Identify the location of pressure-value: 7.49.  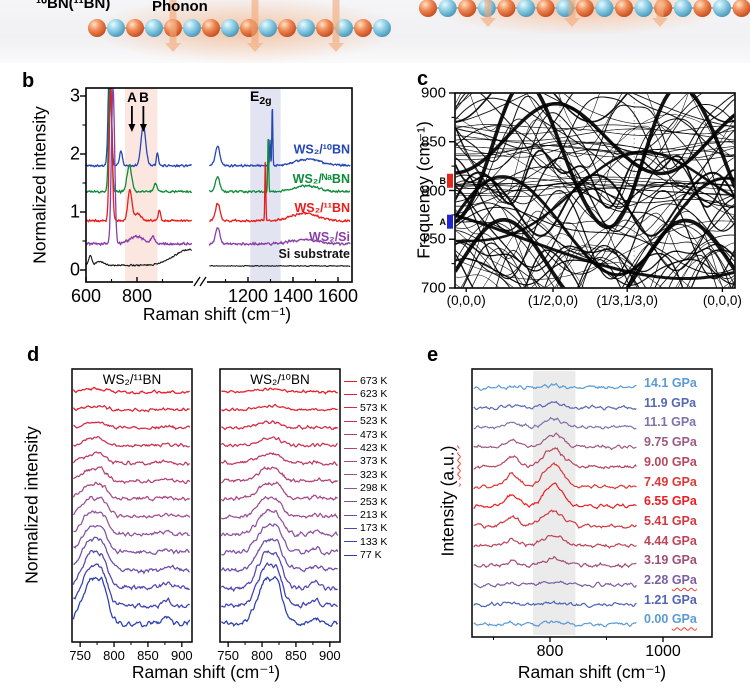
(658, 481).